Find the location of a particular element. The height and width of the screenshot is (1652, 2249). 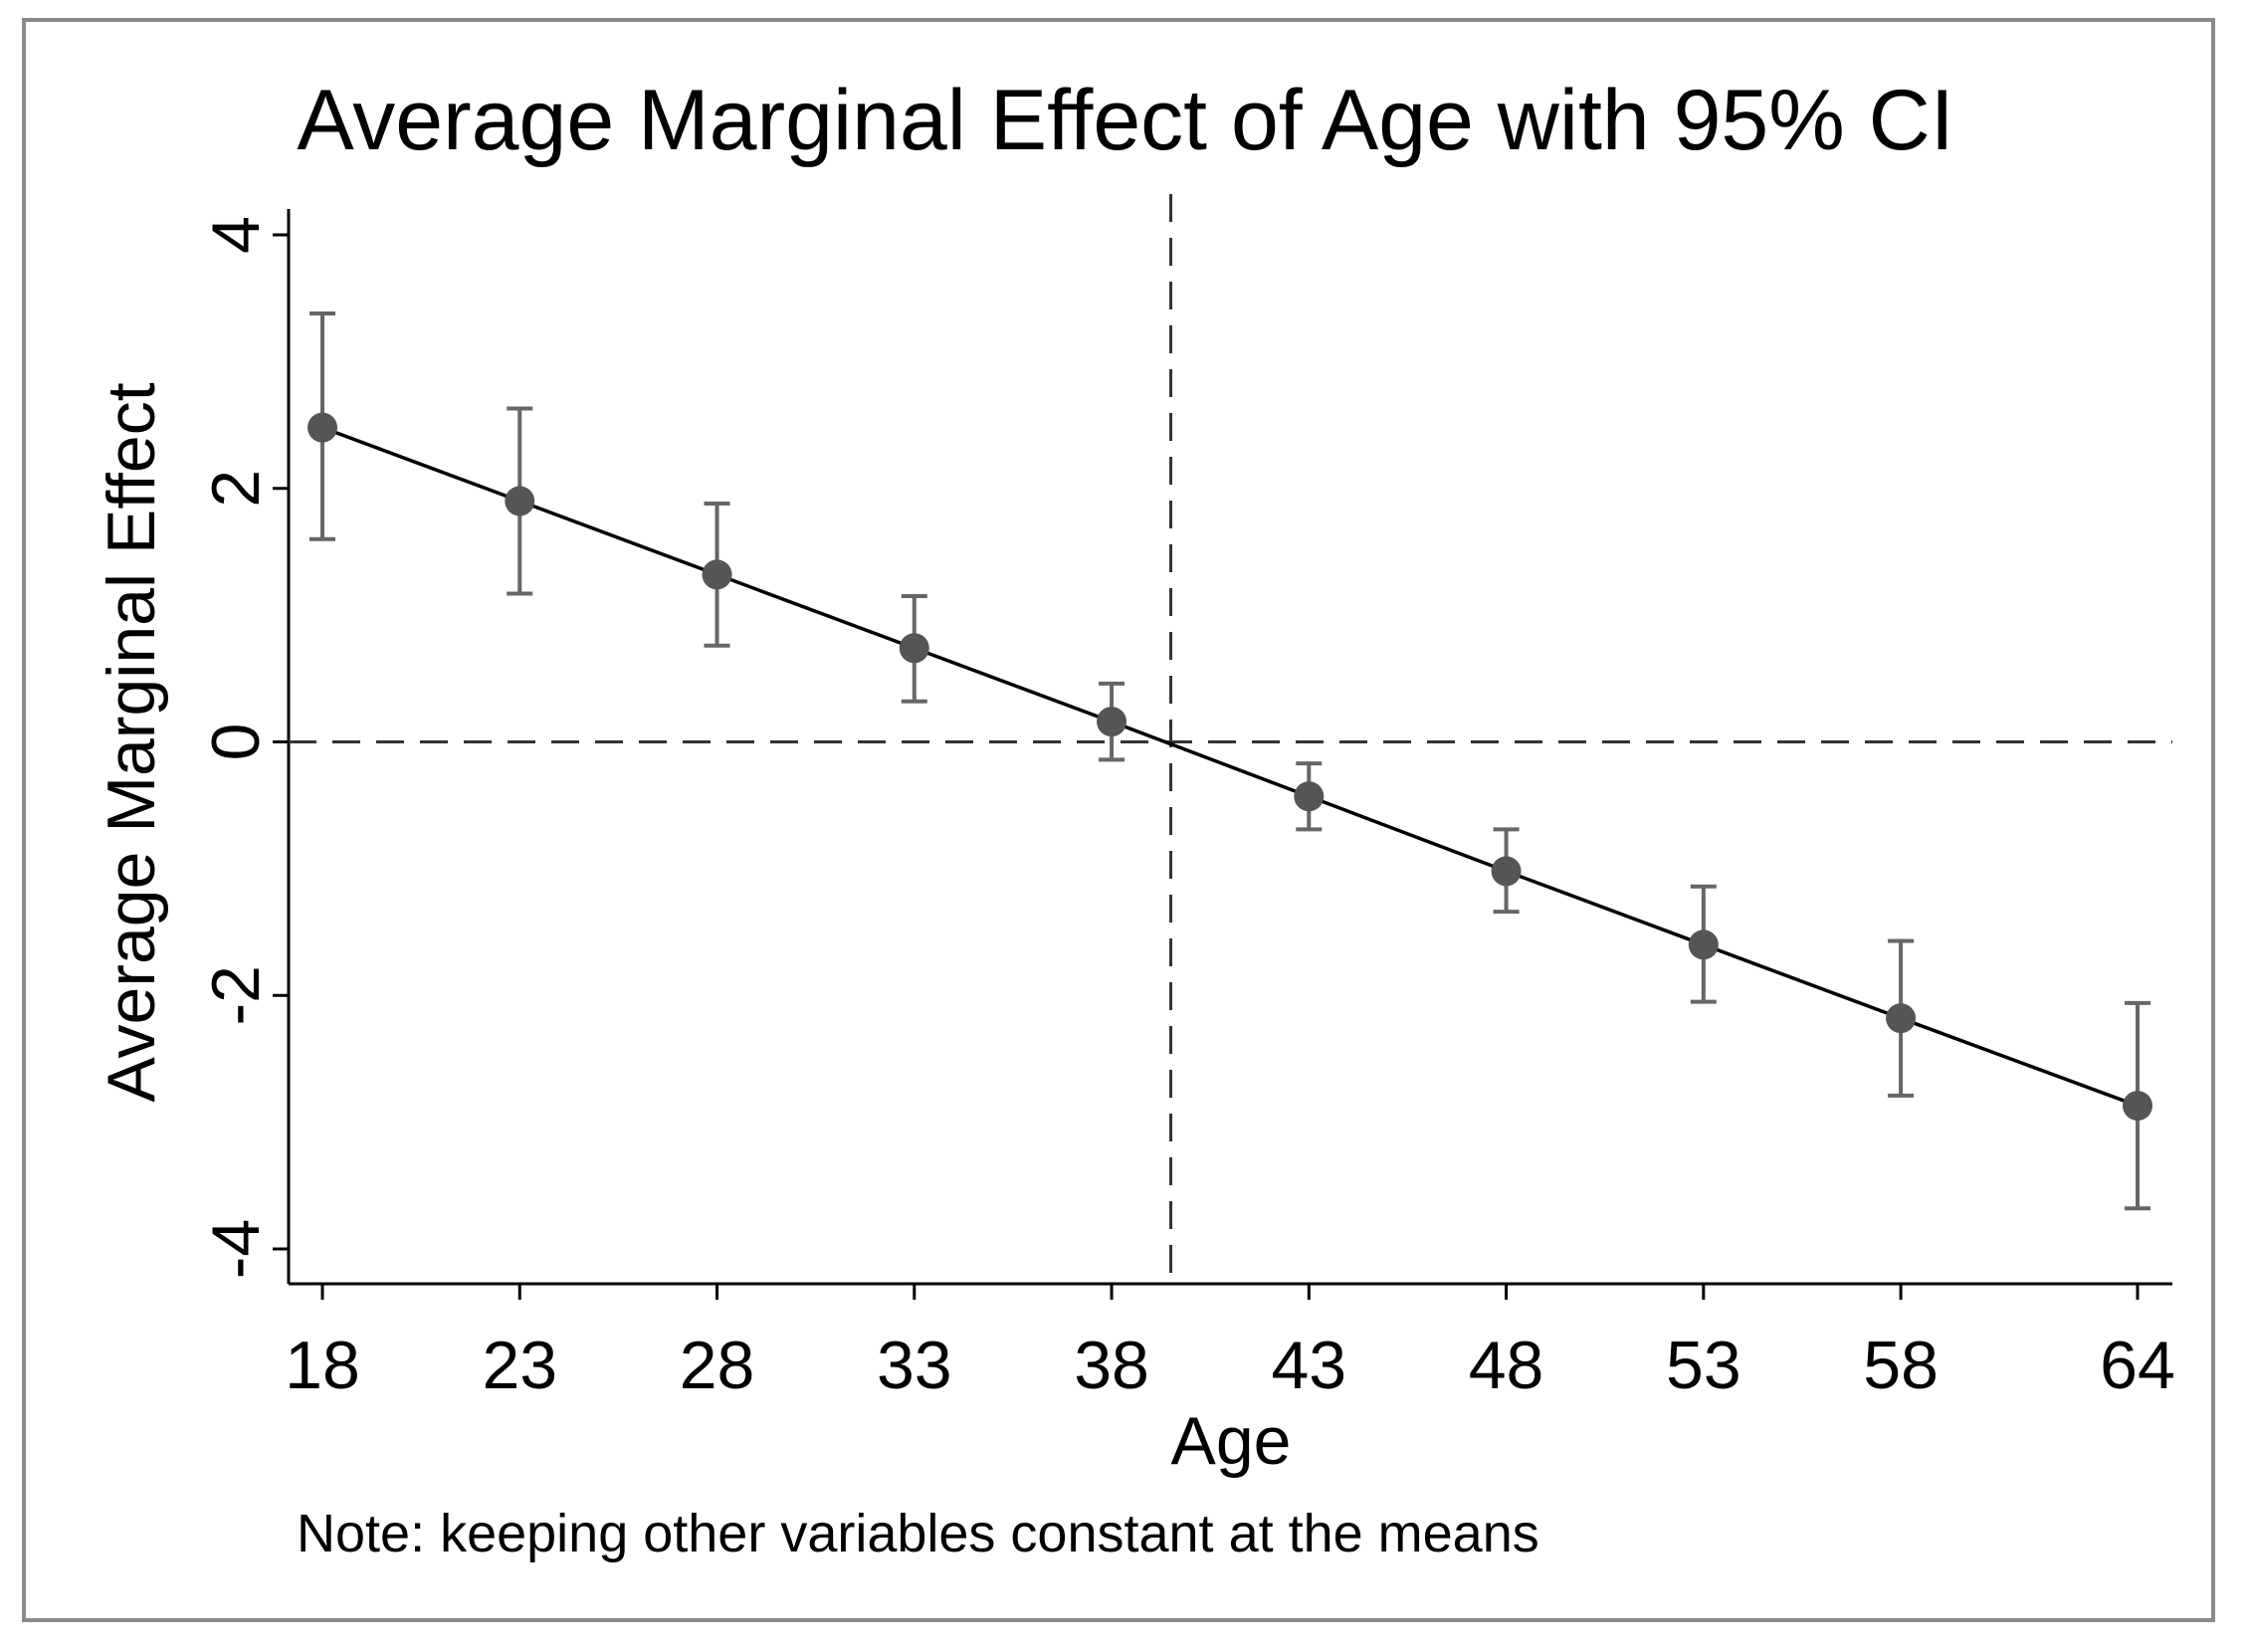

x-tick-label-0: 18 is located at coordinates (322, 1365).